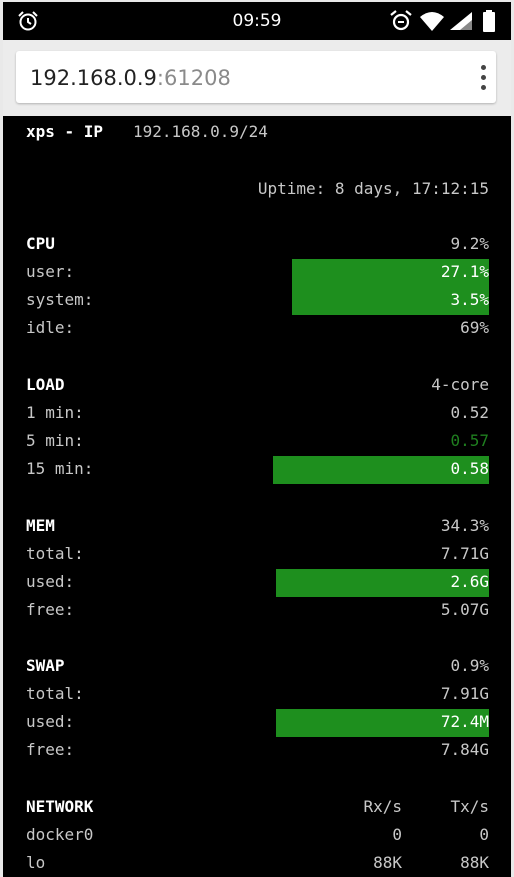 The width and height of the screenshot is (514, 877). Describe the element at coordinates (257, 244) in the screenshot. I see `cpu-header: CPU 9.2%` at that location.